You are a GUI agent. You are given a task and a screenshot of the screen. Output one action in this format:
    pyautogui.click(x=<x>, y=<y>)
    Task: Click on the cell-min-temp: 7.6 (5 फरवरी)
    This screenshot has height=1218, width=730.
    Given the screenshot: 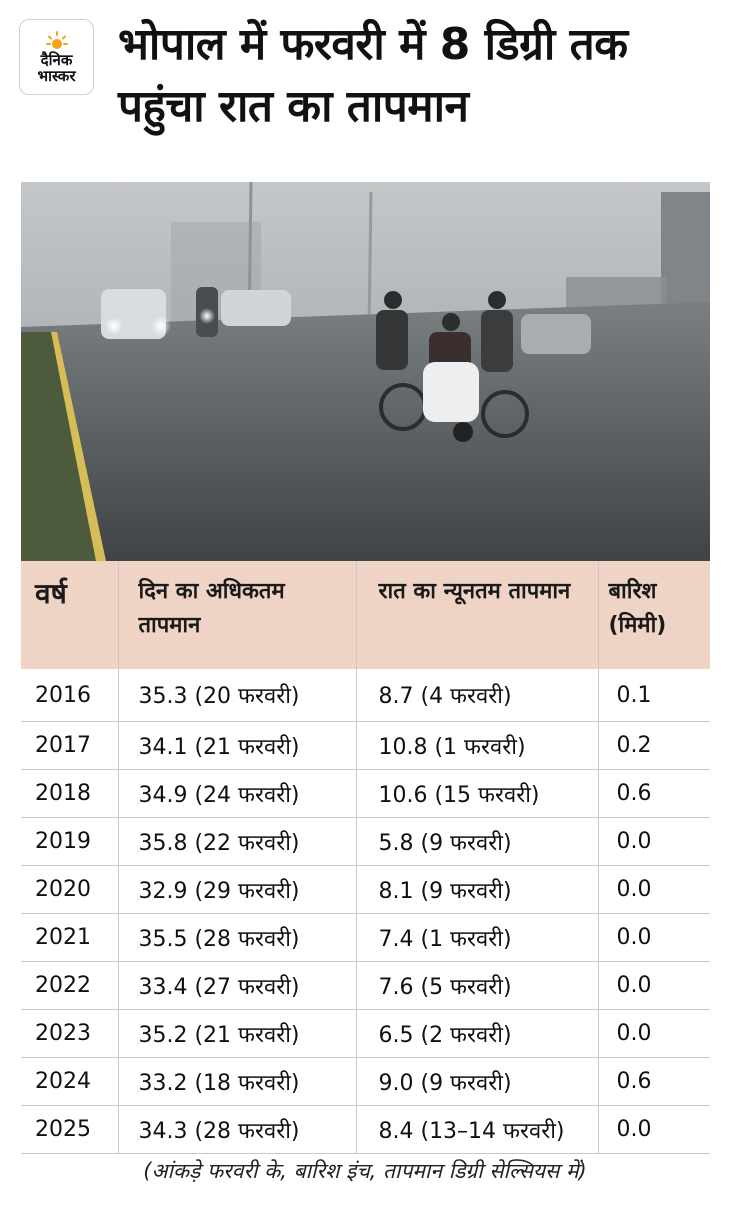 What is the action you would take?
    pyautogui.click(x=476, y=985)
    